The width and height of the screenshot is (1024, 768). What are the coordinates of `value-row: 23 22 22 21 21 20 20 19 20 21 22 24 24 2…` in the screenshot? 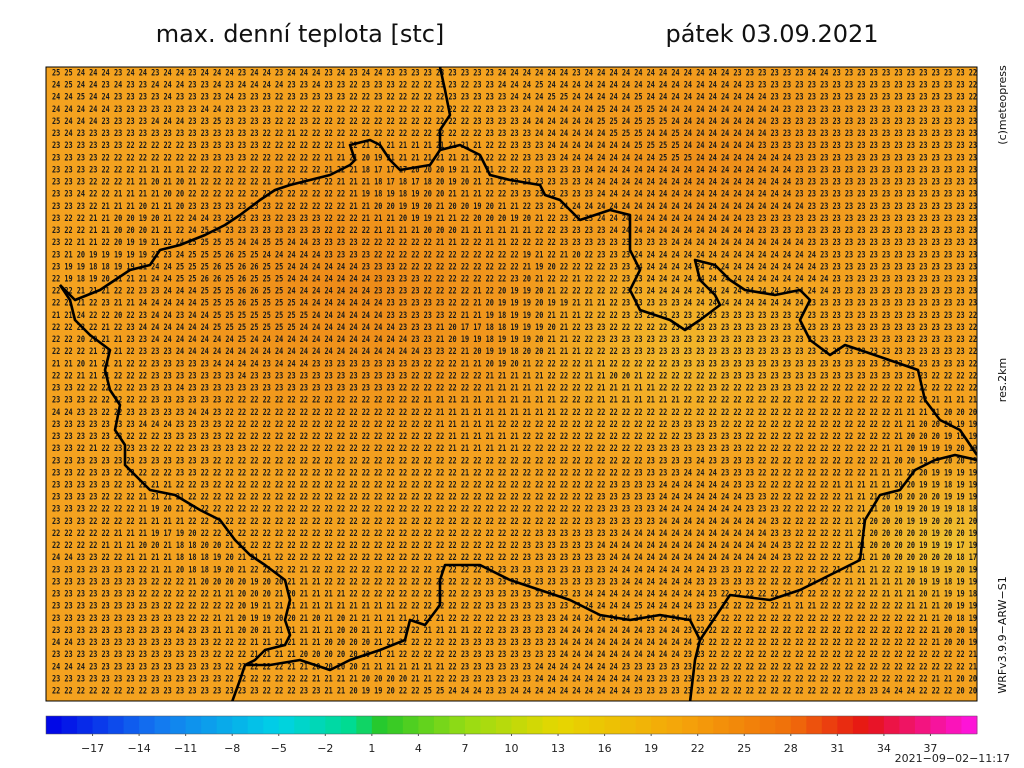 It's located at (514, 219).